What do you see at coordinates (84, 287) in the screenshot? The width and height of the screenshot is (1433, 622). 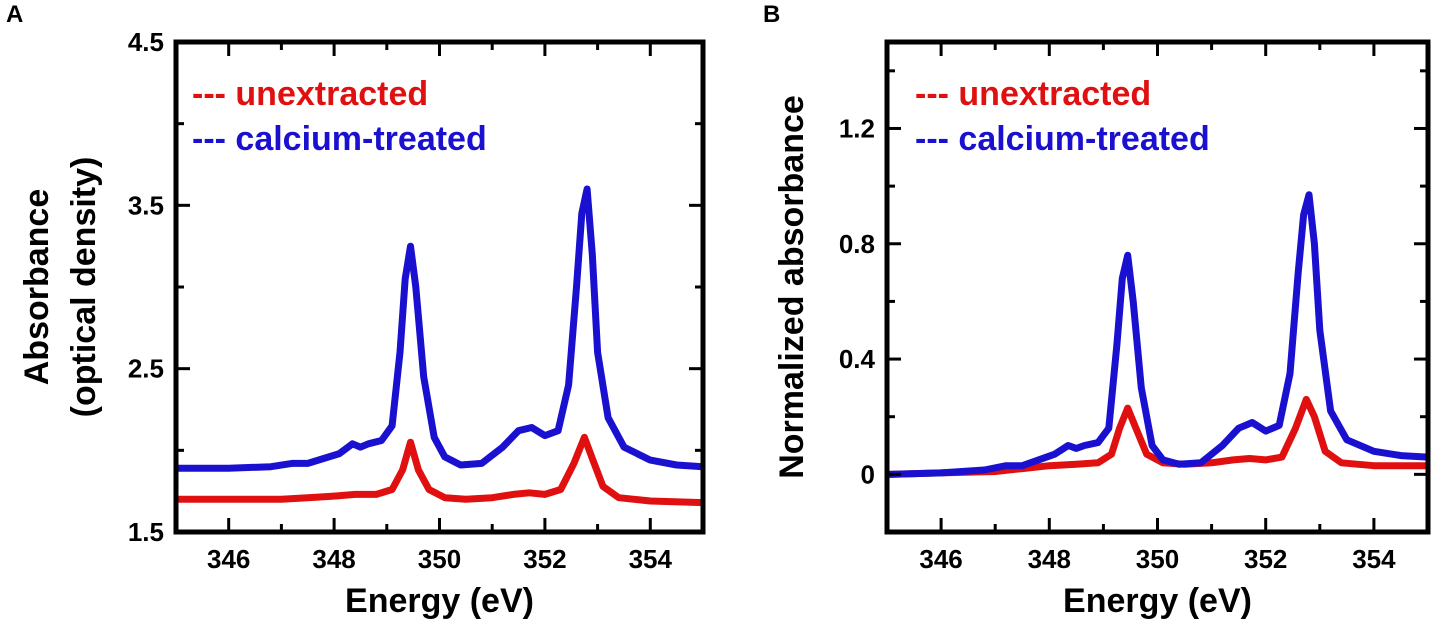 I see `y-axis-subtitle-a: (optical density)` at bounding box center [84, 287].